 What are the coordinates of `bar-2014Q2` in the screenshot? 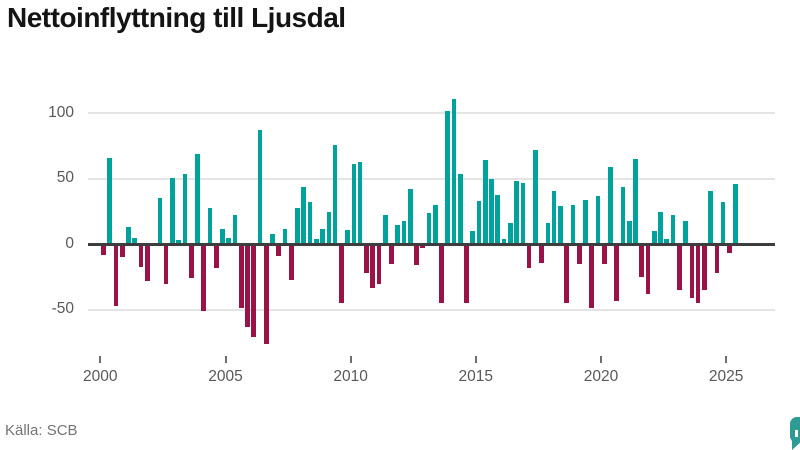 It's located at (460, 208).